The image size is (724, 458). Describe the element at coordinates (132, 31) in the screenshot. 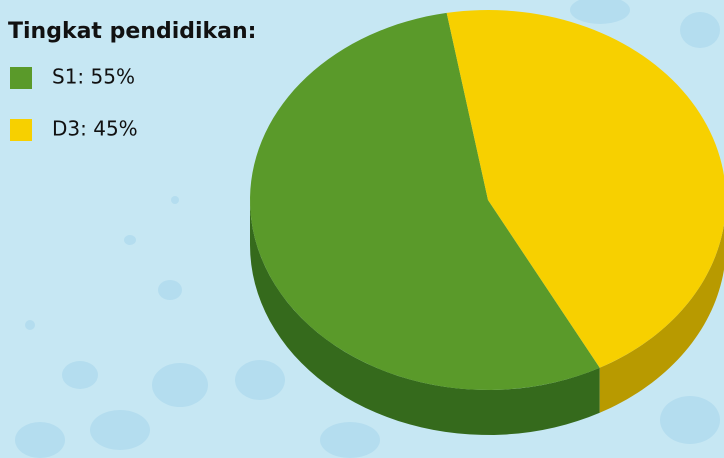

I see `chart-title: Tingkat pendidikan:` at that location.